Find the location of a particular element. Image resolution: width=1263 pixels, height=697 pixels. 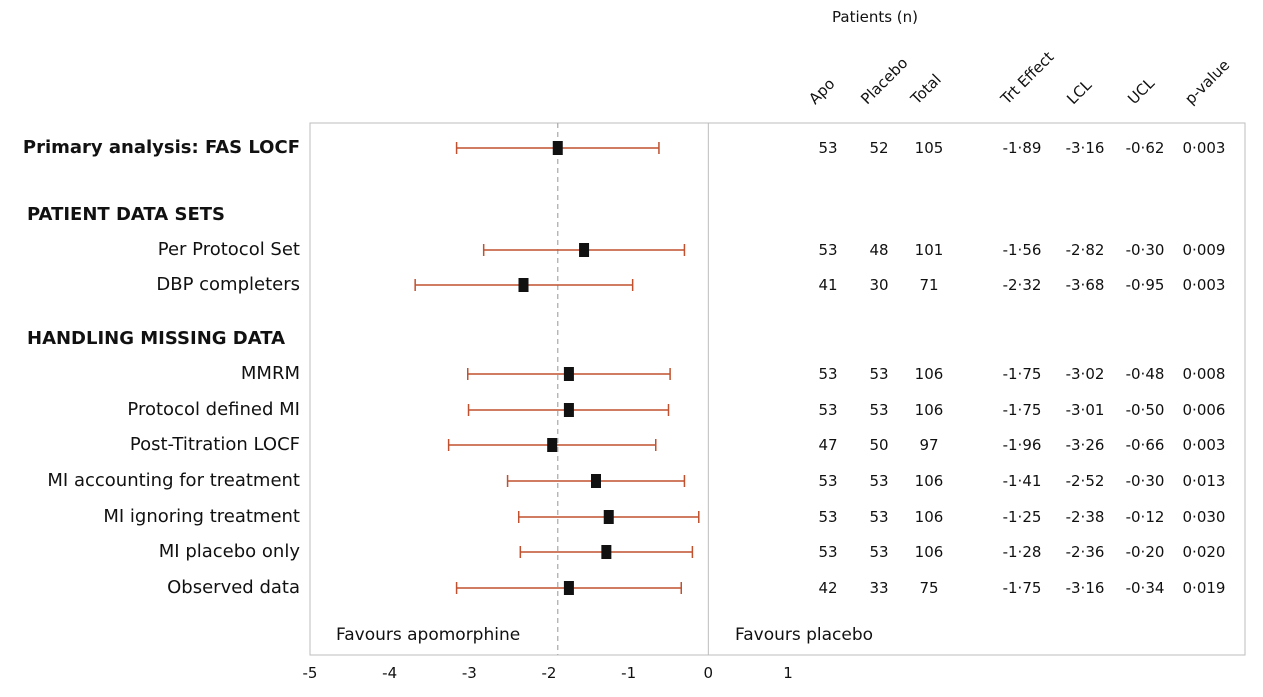

row-label: Post-Titration LOCF is located at coordinates (214, 444).